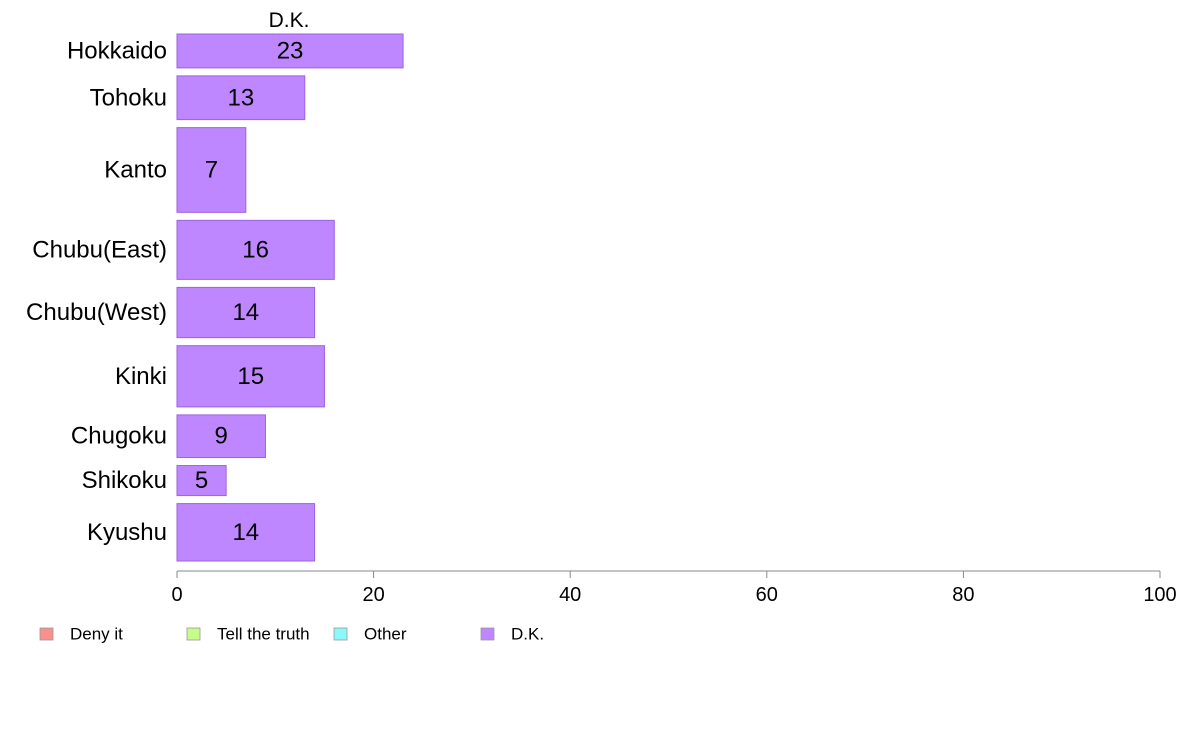 The height and width of the screenshot is (736, 1188). Describe the element at coordinates (527, 634) in the screenshot. I see `legend-label: D.K.` at that location.